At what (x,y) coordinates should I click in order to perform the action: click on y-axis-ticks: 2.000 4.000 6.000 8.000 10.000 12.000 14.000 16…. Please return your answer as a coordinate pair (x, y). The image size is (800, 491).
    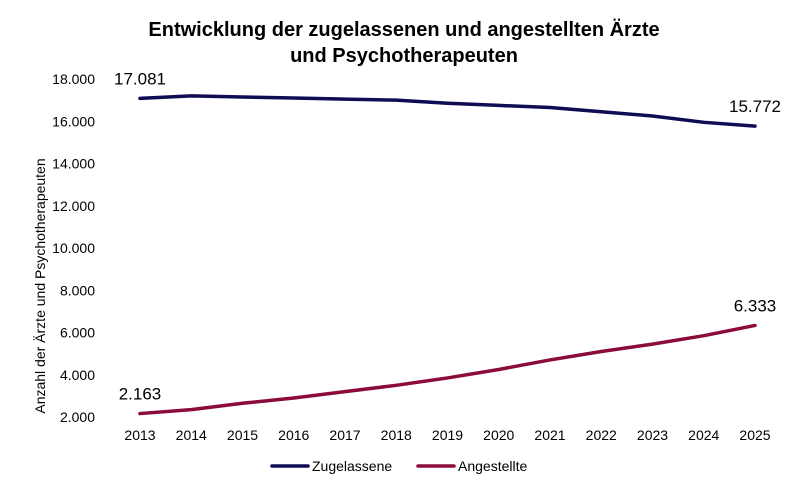
    Looking at the image, I should click on (73, 248).